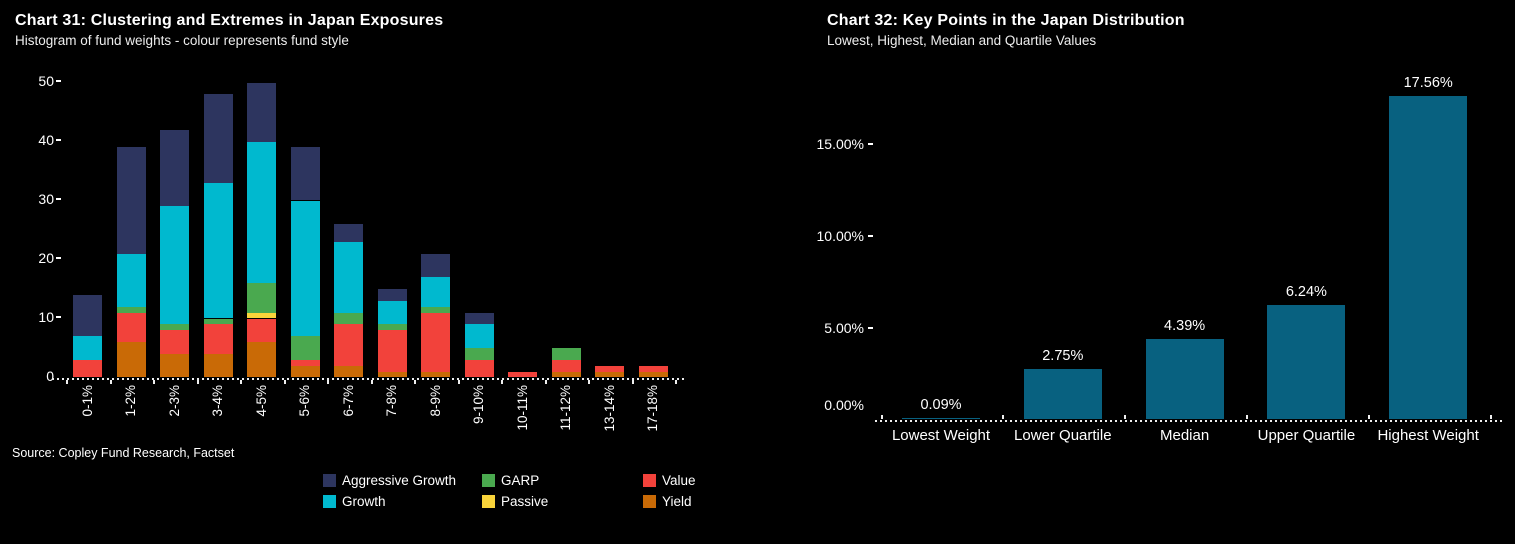  I want to click on value-label: 2.75%, so click(1063, 355).